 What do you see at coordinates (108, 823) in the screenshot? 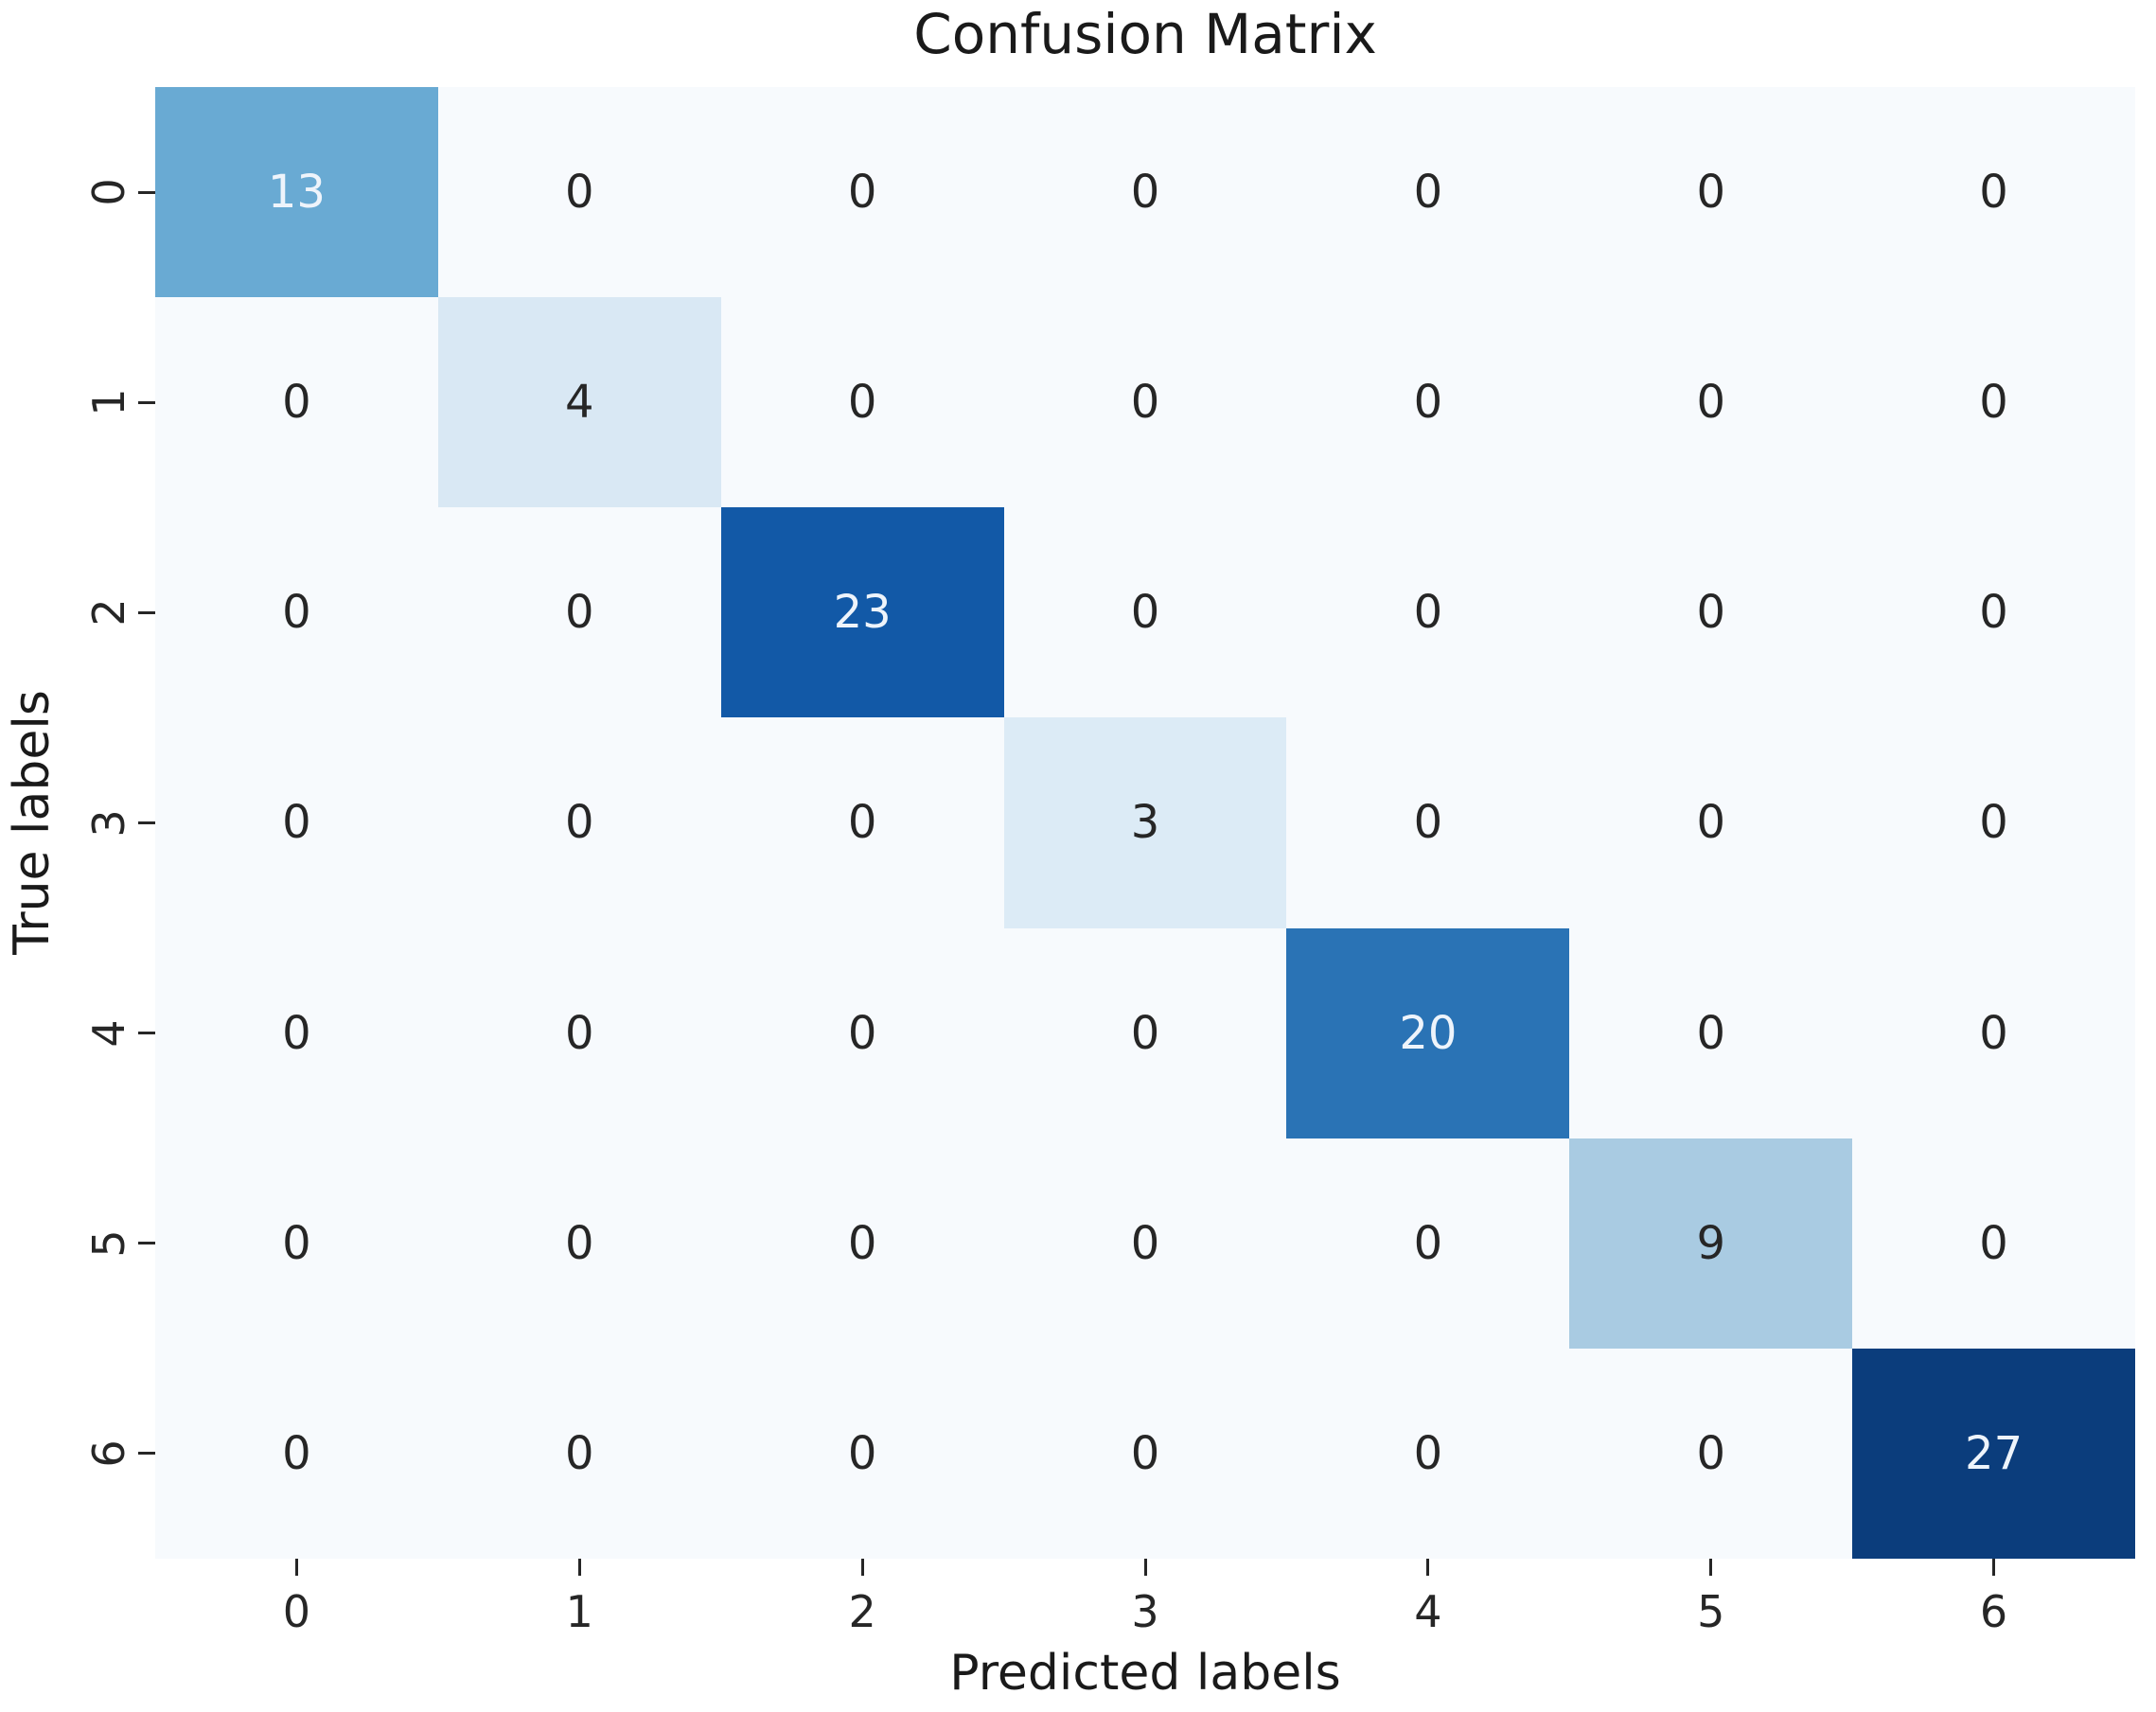
I see `y-tick-label: 3` at bounding box center [108, 823].